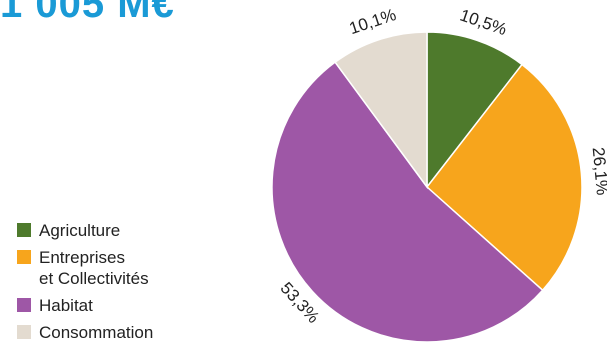 The height and width of the screenshot is (359, 607). I want to click on pie-label-agriculture: 10,5%, so click(483, 23).